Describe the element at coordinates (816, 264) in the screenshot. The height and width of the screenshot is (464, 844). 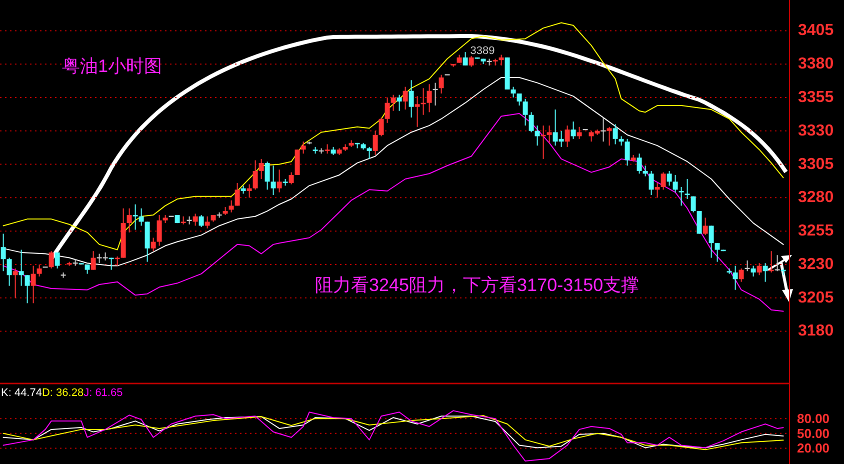
I see `y-tick-label: 3230` at that location.